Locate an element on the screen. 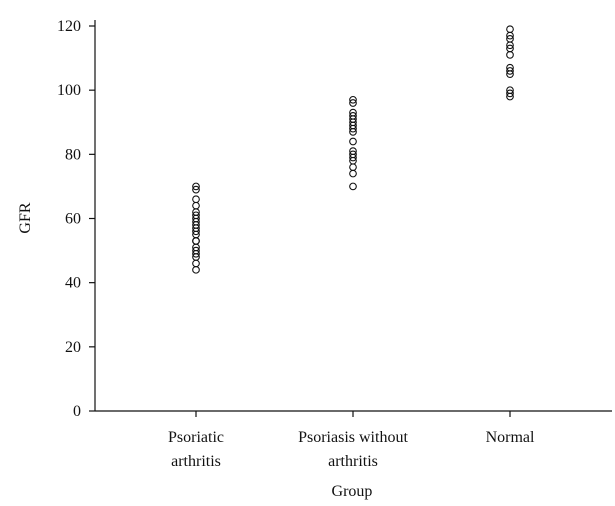  x-category-label-line1: Psoriasis without is located at coordinates (353, 437).